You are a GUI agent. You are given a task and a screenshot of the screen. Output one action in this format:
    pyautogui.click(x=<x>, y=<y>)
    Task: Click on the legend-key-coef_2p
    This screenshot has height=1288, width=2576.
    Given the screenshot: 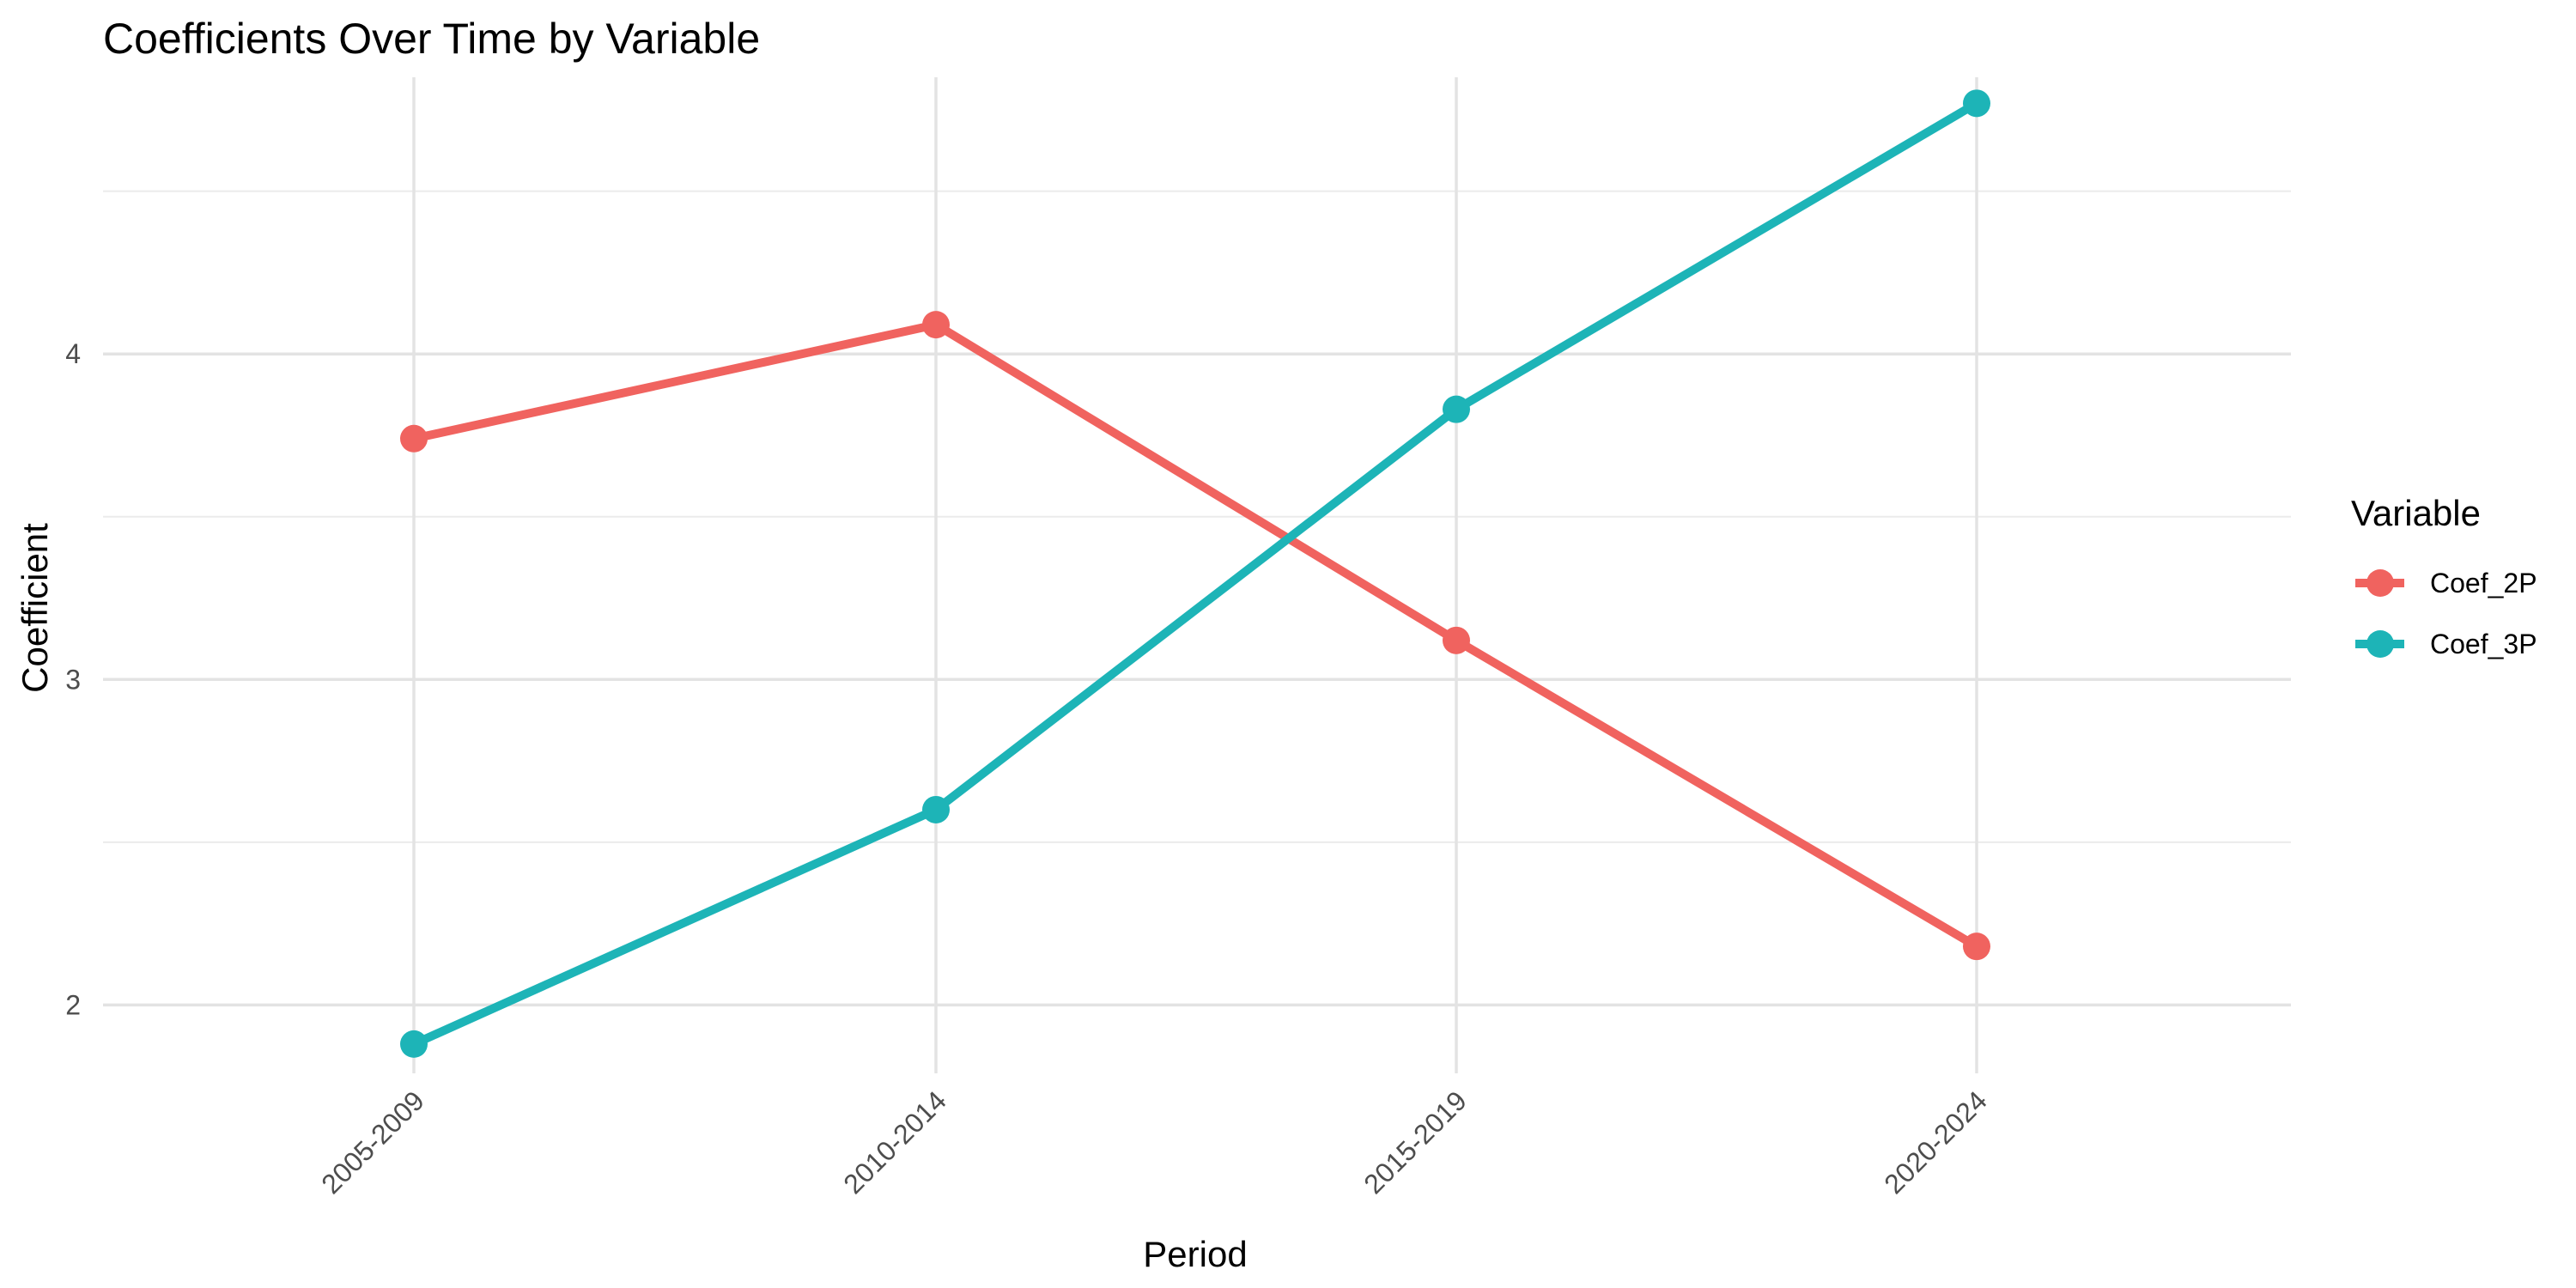 What is the action you would take?
    pyautogui.click(x=2379, y=583)
    